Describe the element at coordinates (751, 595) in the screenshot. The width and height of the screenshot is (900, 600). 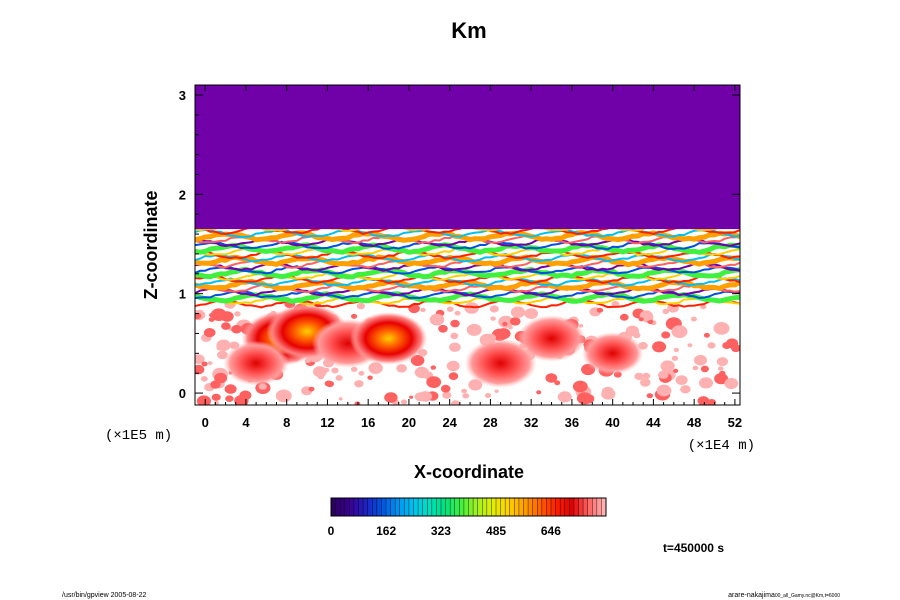
I see `footer-right-main: arare-nakajima` at that location.